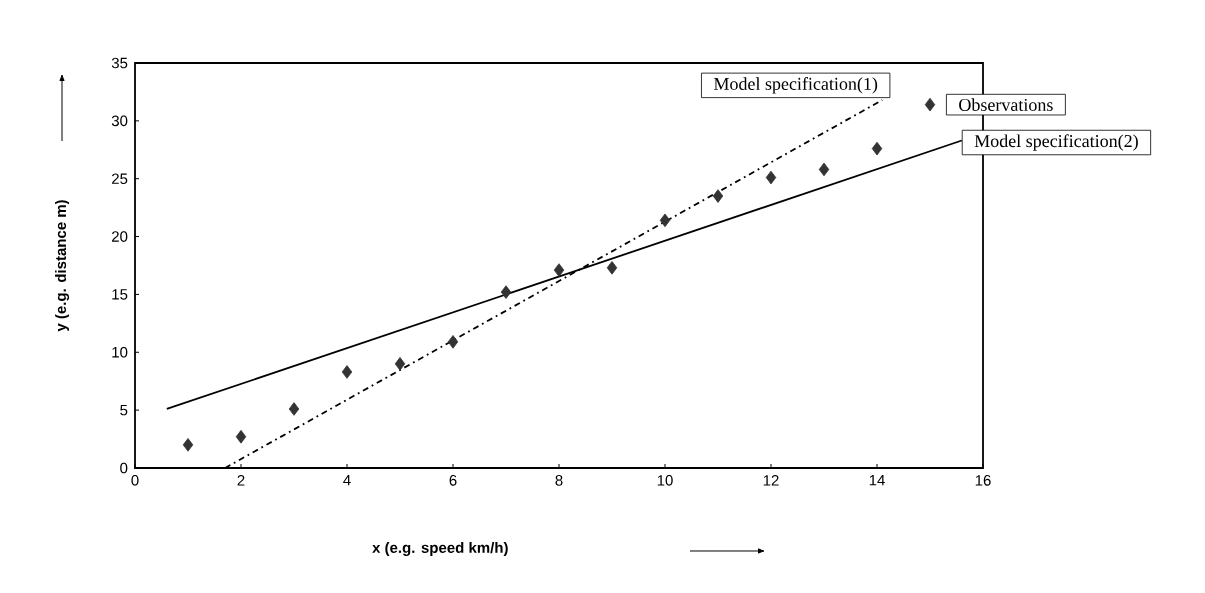 Image resolution: width=1205 pixels, height=593 pixels. What do you see at coordinates (119, 63) in the screenshot?
I see `y-tick-label: 35` at bounding box center [119, 63].